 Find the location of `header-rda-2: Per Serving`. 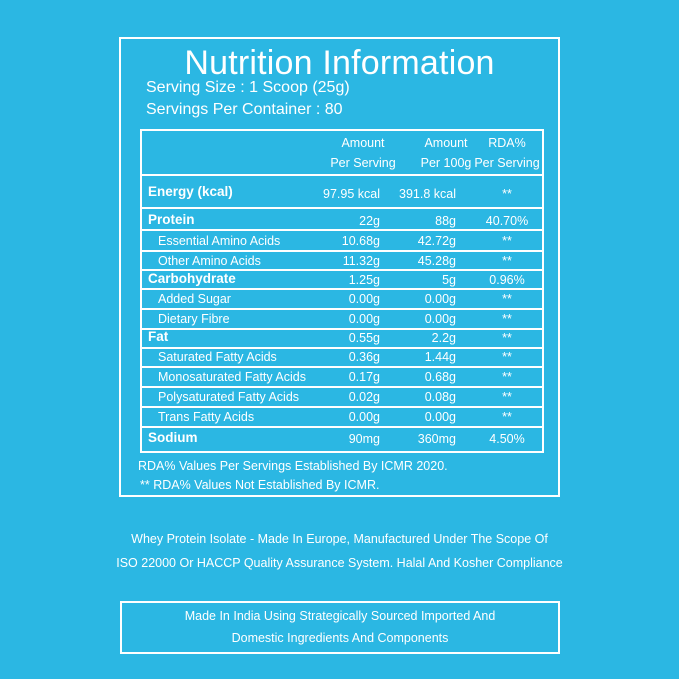

header-rda-2: Per Serving is located at coordinates (507, 163).